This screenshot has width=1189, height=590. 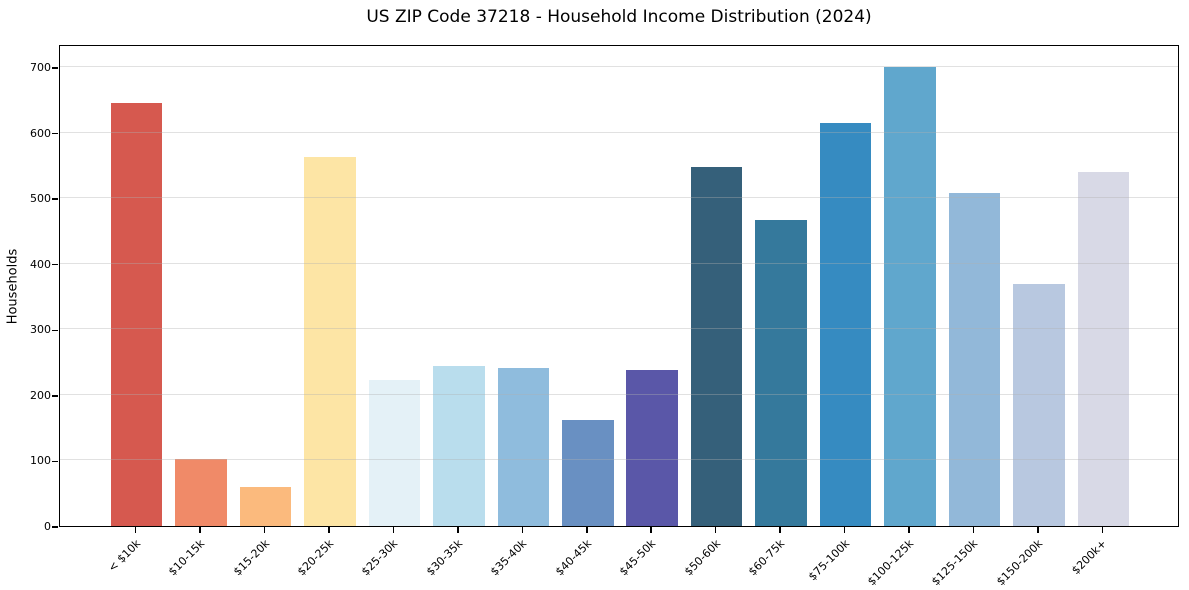 I want to click on y-tick-label: 600, so click(x=40, y=133).